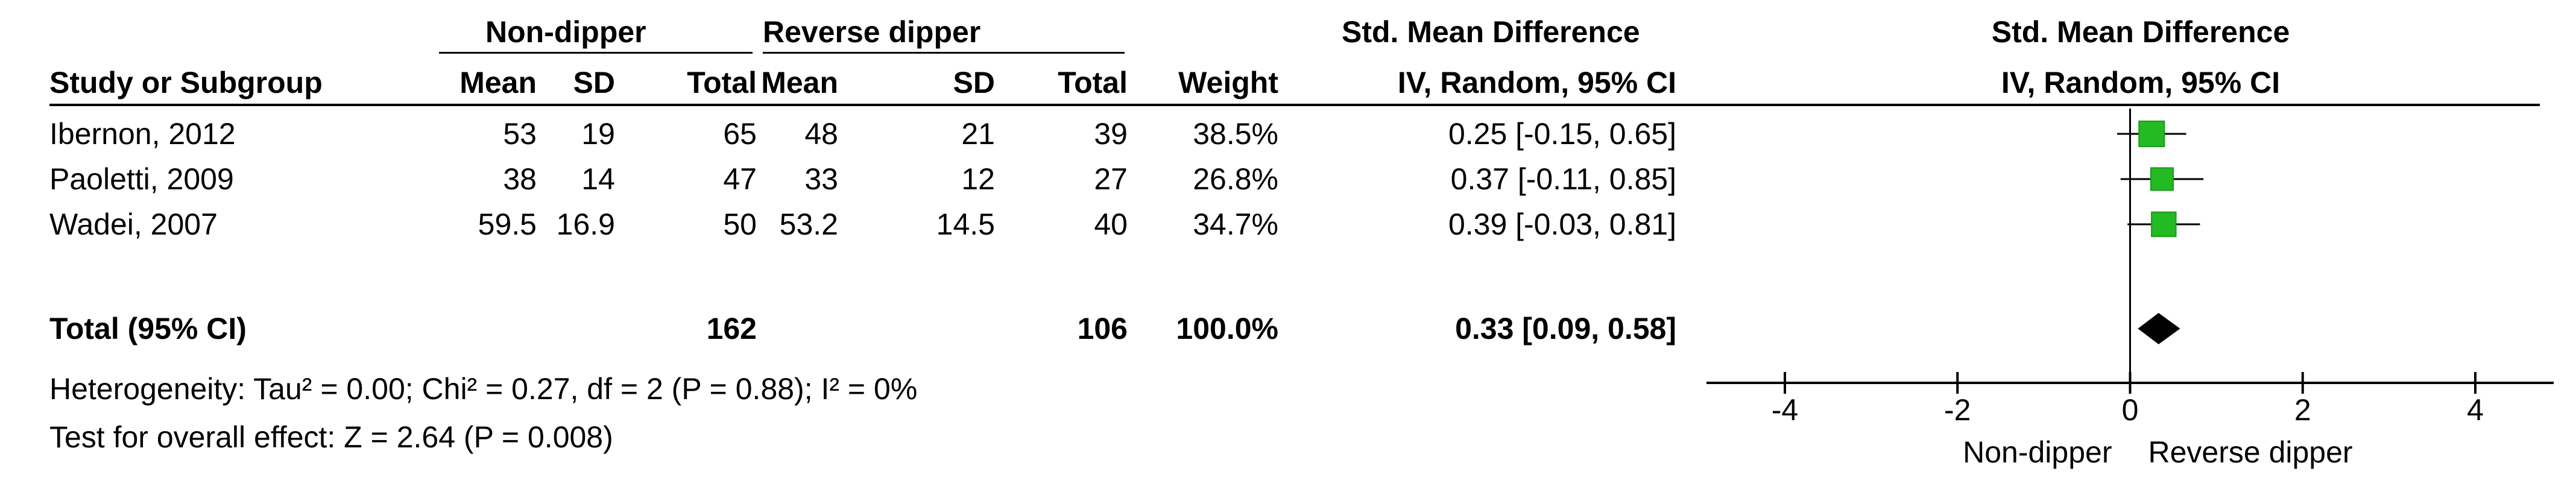 This screenshot has width=2576, height=492. What do you see at coordinates (142, 134) in the screenshot?
I see `study-name: Ibernon, 2012` at bounding box center [142, 134].